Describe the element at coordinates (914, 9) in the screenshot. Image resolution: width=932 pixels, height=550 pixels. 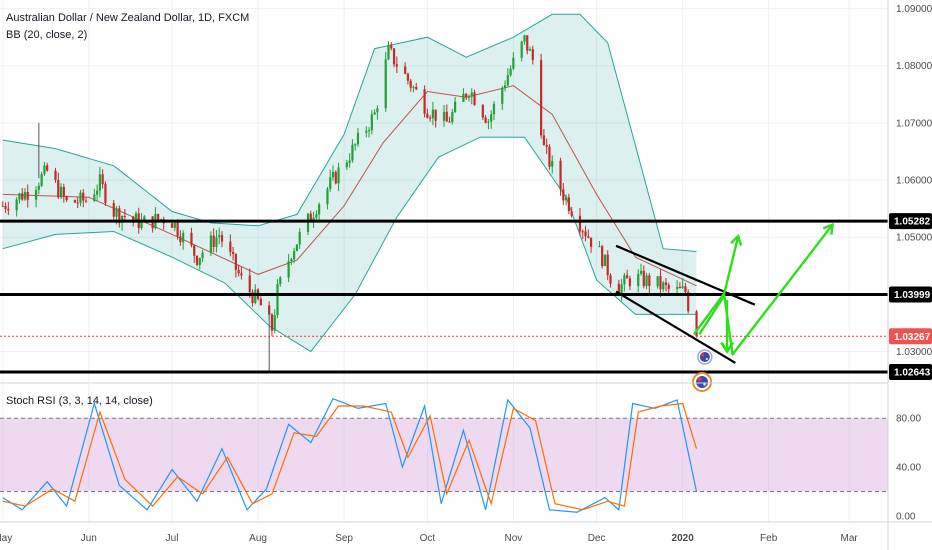
I see `price-tick-label: 1.09000` at that location.